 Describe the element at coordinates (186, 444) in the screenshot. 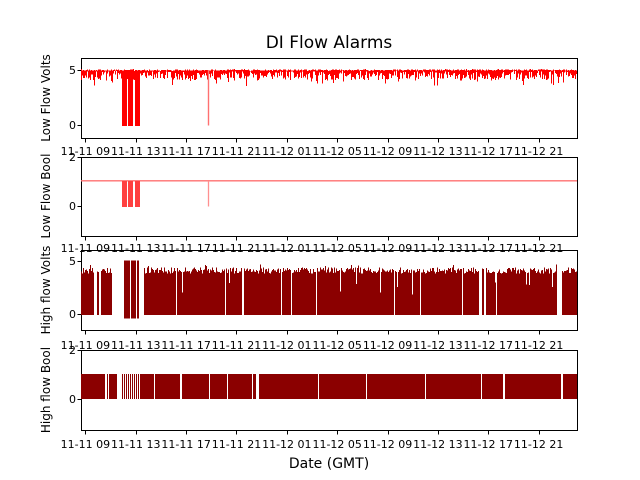

I see `x-tick-label-row4: 11-11 17` at that location.